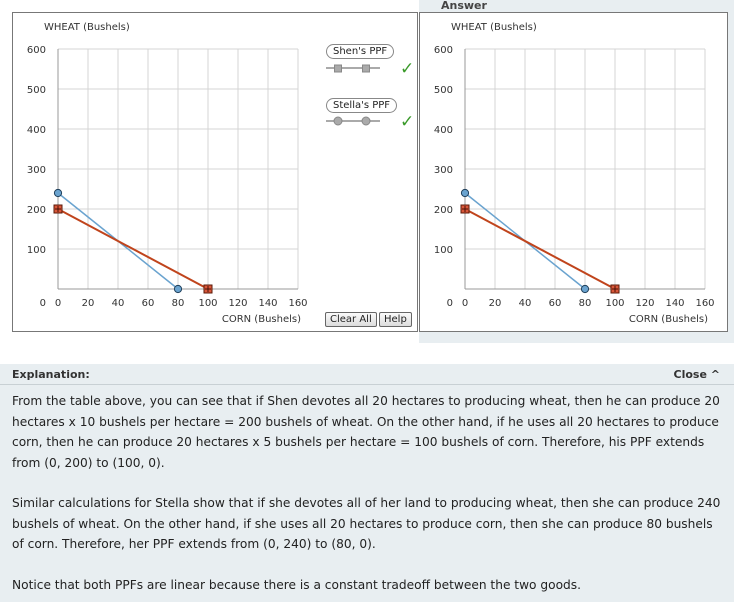  What do you see at coordinates (367, 374) in the screenshot?
I see `explanation-header: Explanation: Close ^` at bounding box center [367, 374].